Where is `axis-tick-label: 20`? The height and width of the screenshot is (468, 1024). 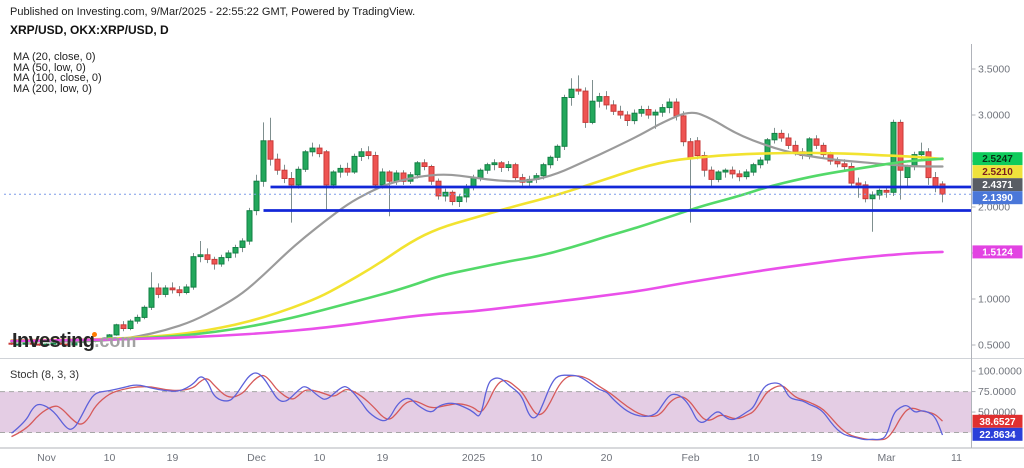 axis-tick-label: 20 is located at coordinates (607, 458).